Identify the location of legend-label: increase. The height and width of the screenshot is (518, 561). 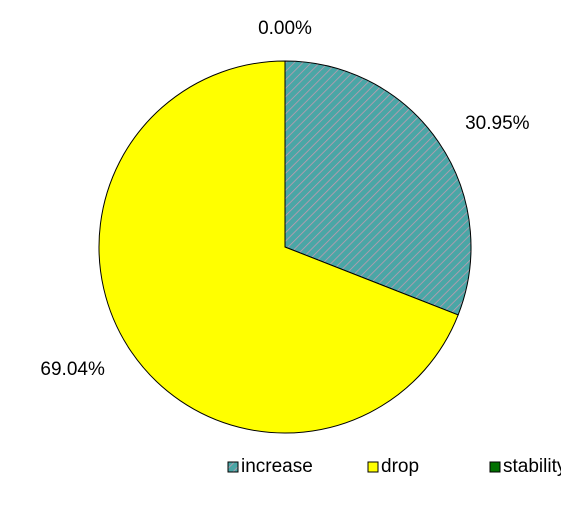
(277, 466).